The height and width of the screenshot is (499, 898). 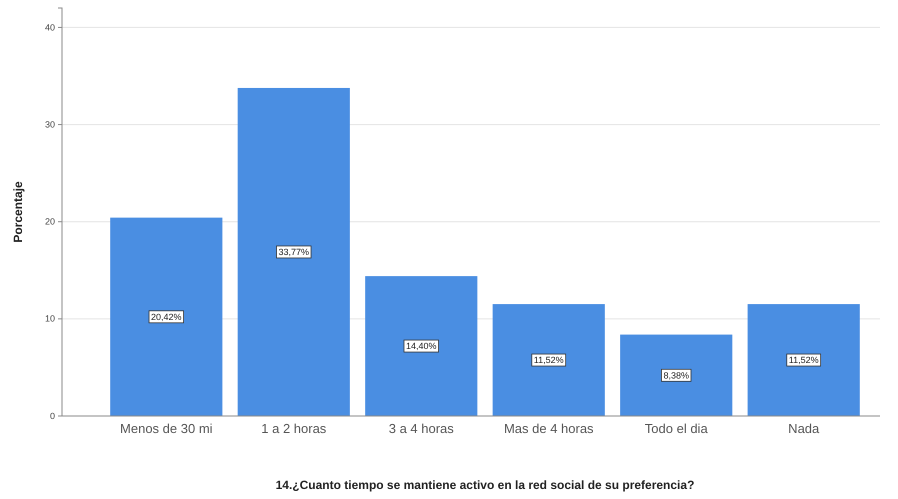 What do you see at coordinates (52, 415) in the screenshot?
I see `y-tick-label: 0` at bounding box center [52, 415].